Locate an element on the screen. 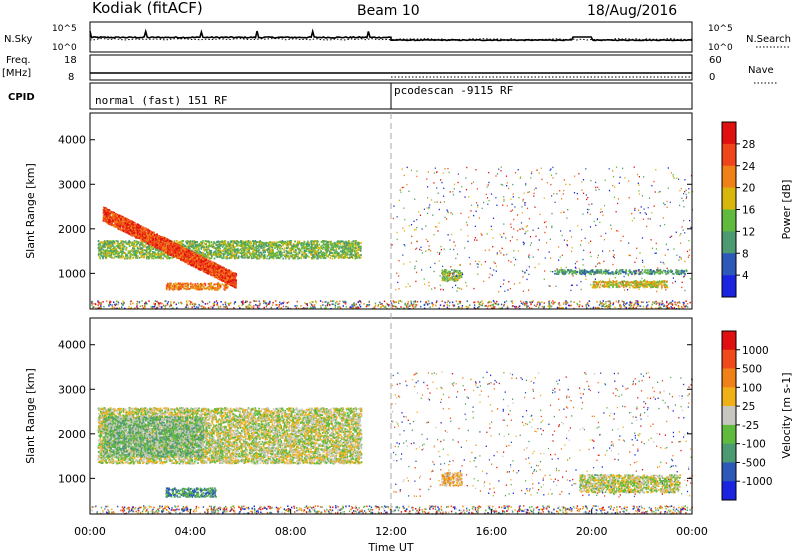 The image size is (800, 558). nsearch-label: N.Search is located at coordinates (768, 39).